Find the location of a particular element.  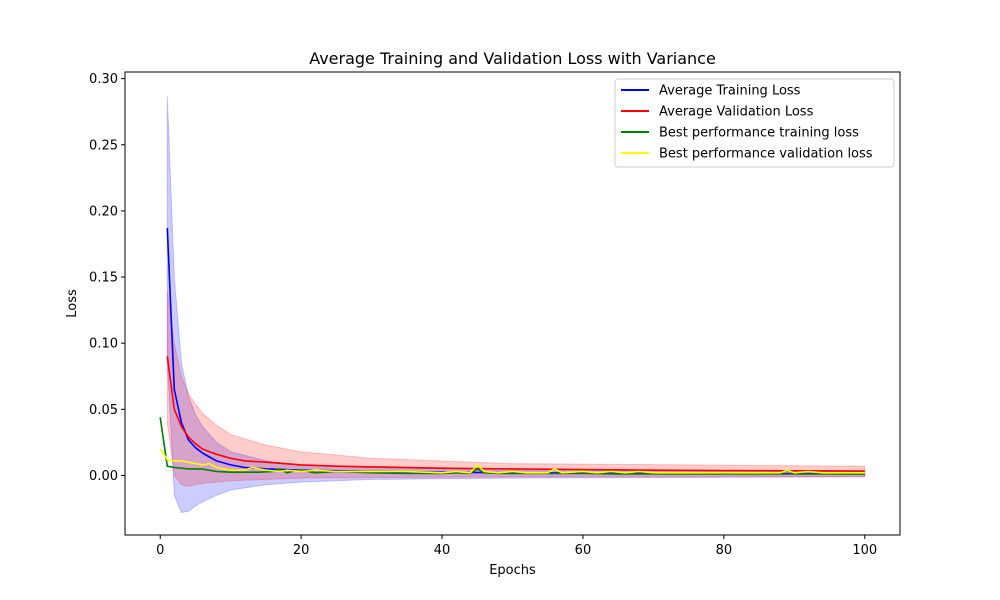

x-tick-label: 20 is located at coordinates (301, 550).